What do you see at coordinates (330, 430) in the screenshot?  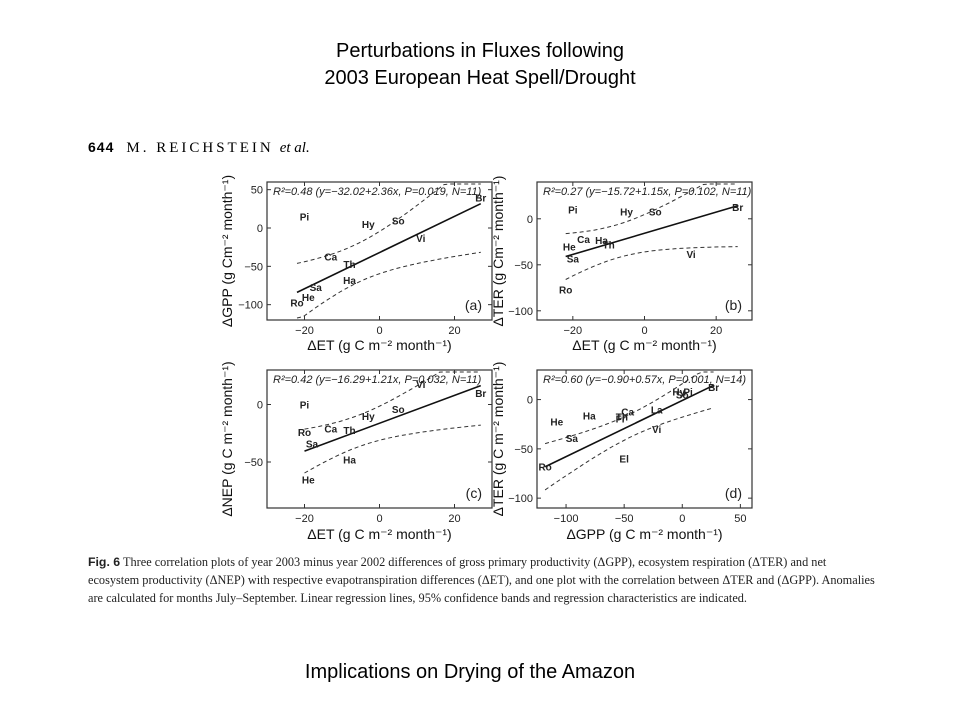 I see `panel-3-point-ca: Ca` at bounding box center [330, 430].